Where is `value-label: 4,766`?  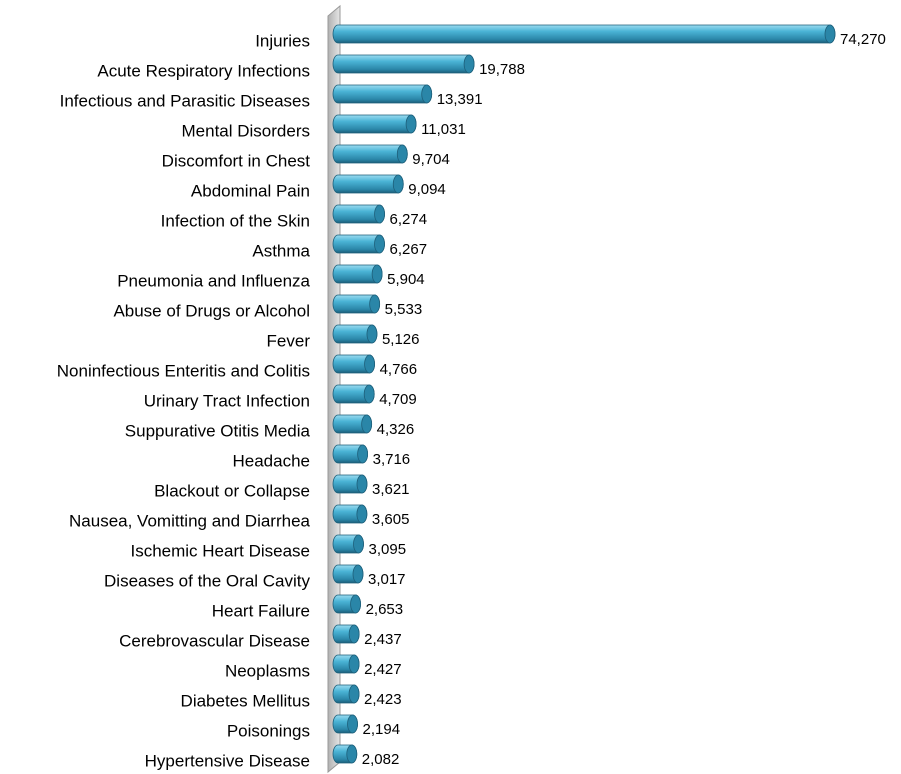 value-label: 4,766 is located at coordinates (399, 369).